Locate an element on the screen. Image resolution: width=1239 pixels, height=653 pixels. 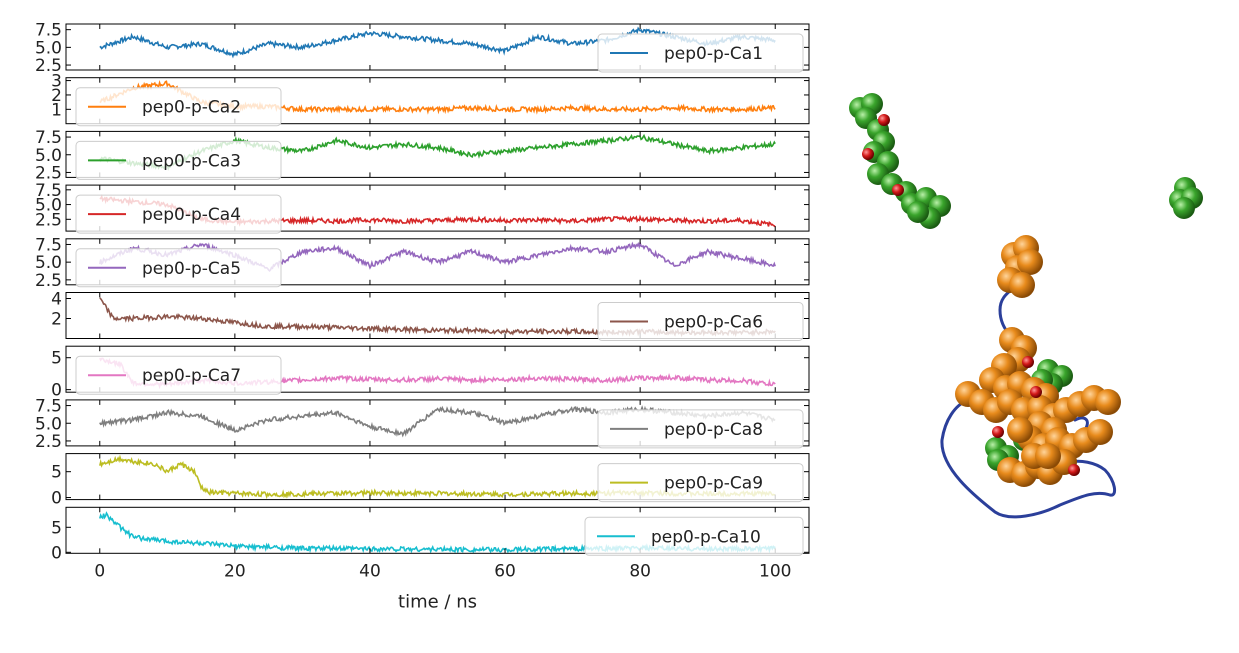
panel-pep0-p-Ca1: 2.55.07.5 pep0-p-Ca1 is located at coordinates (422, 48).